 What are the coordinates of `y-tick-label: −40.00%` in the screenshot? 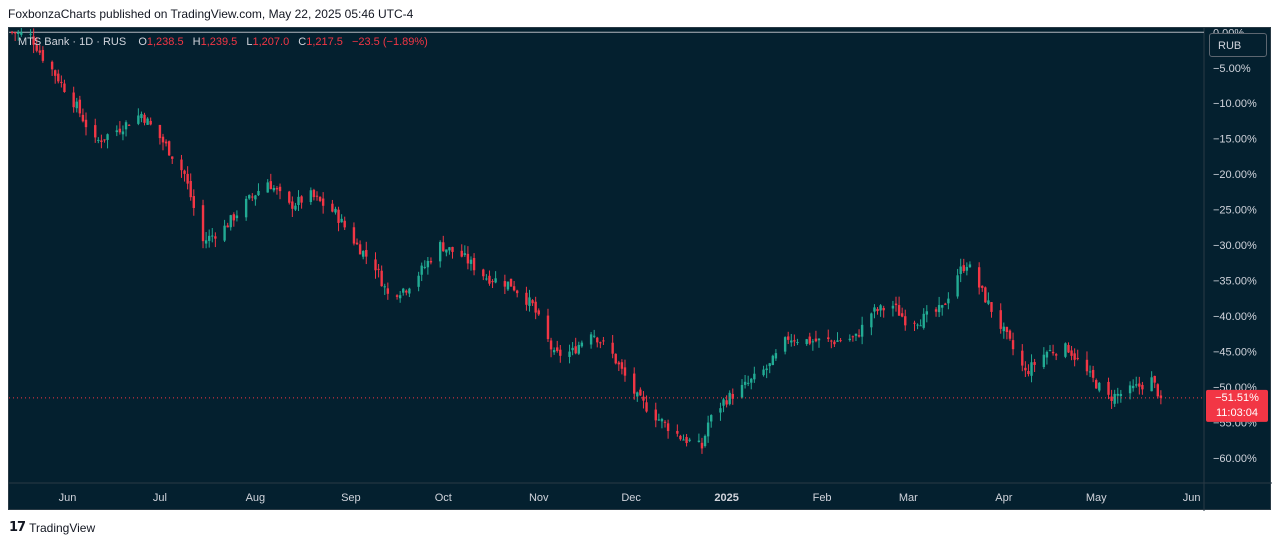 It's located at (1235, 317).